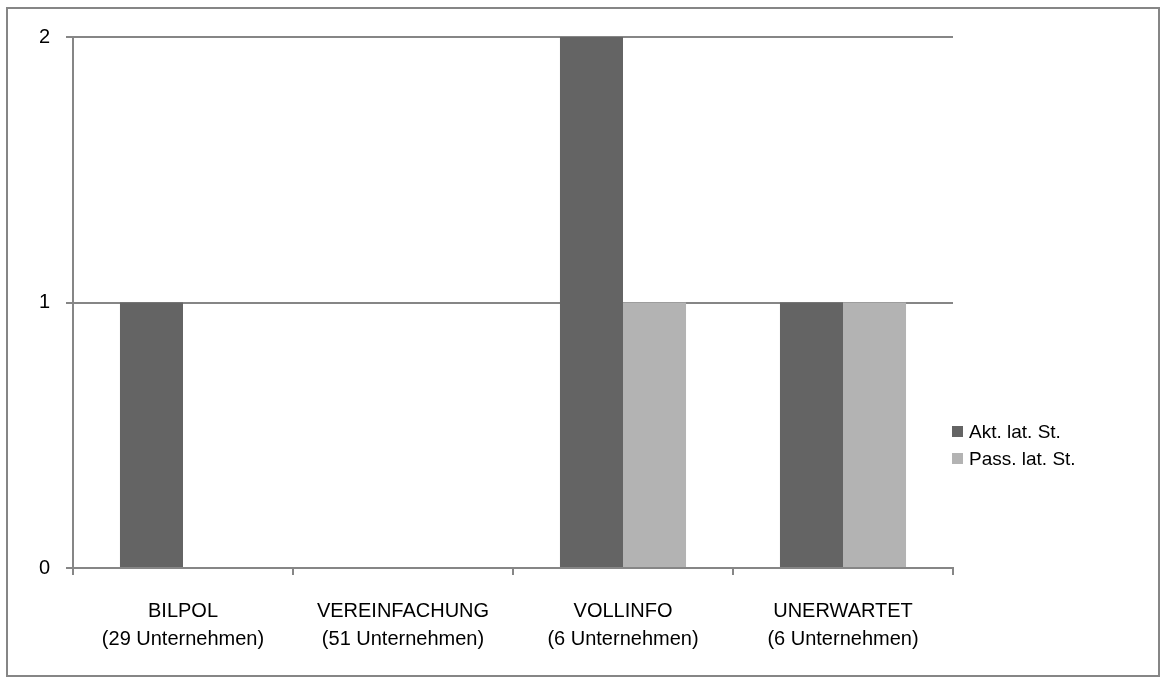  I want to click on x-tick-label: VOLLINFO (6 Unternehmen), so click(623, 623).